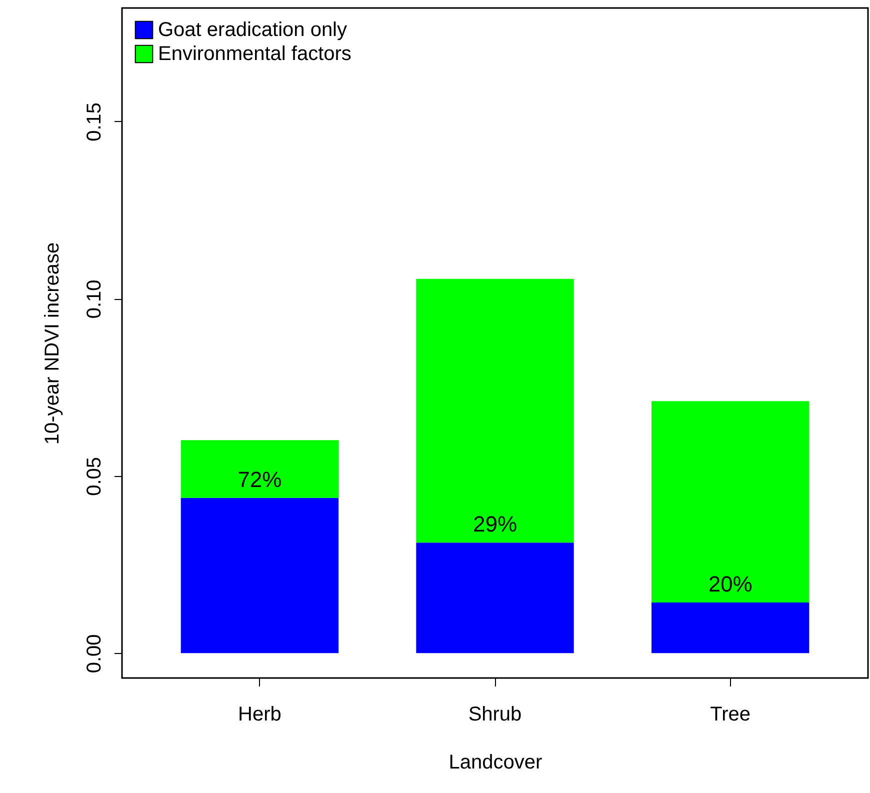 The image size is (870, 793). I want to click on x-tick-label: Tree, so click(730, 715).